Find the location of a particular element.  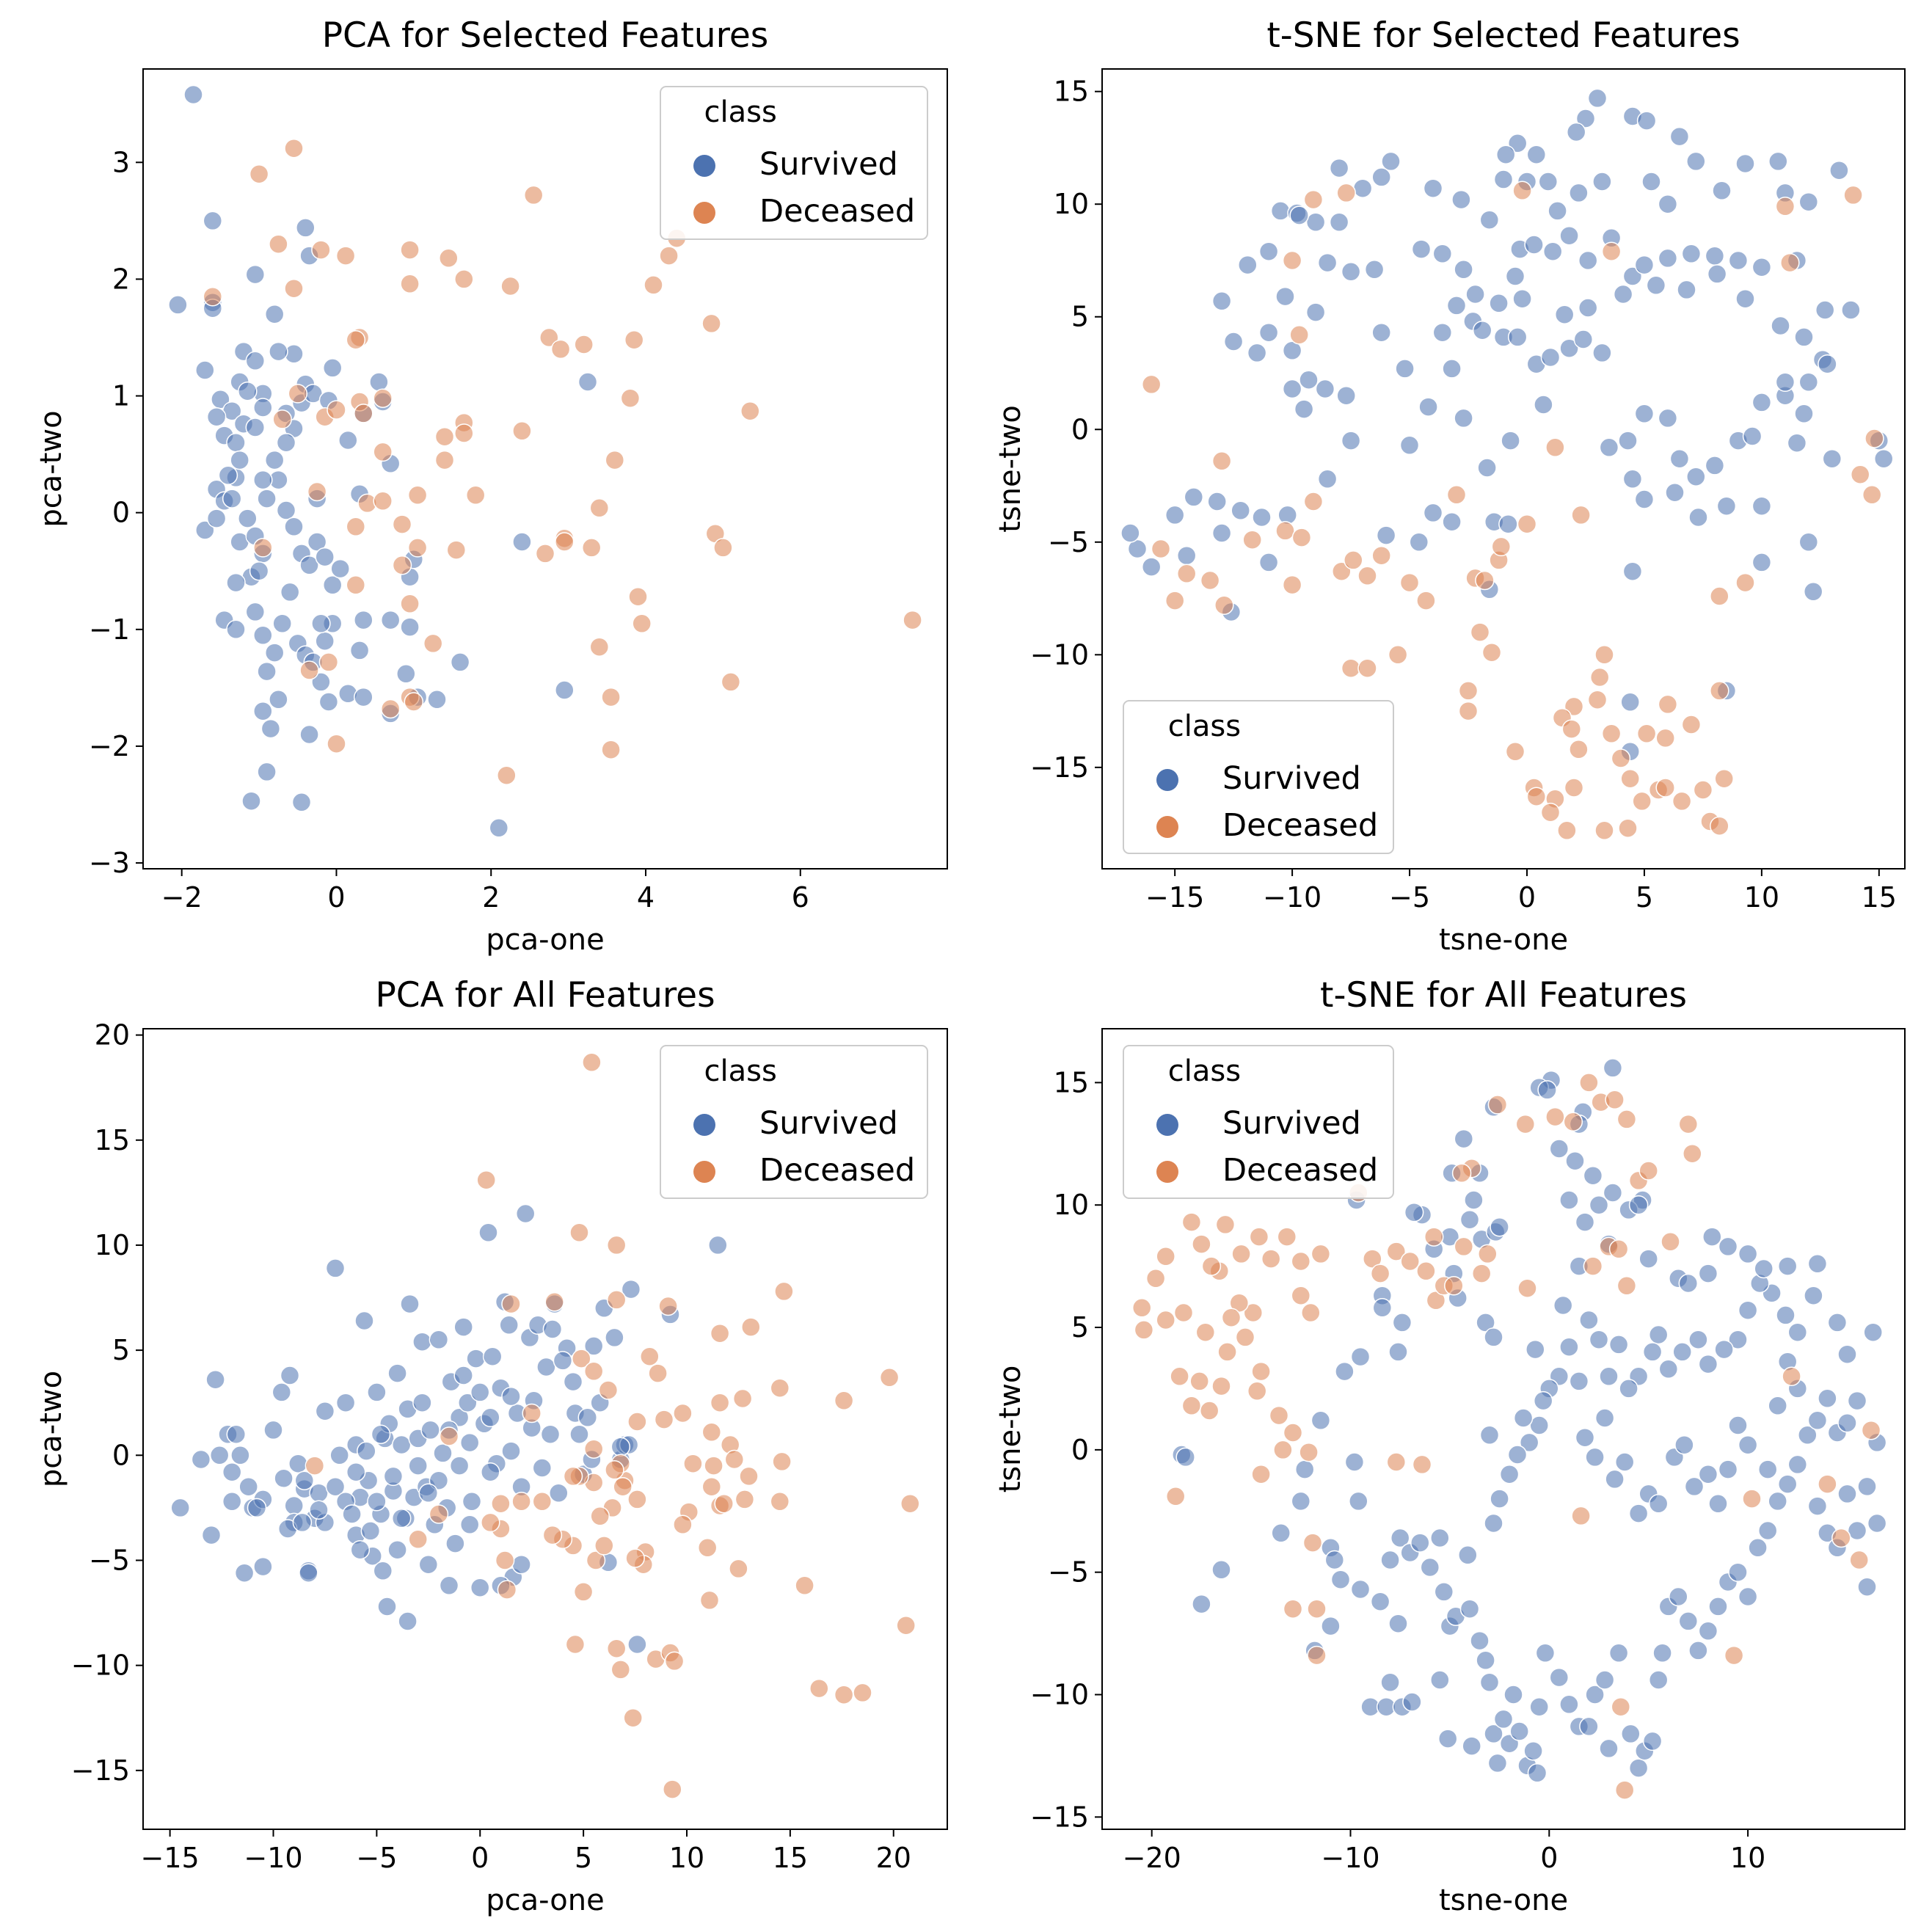

x-tick-label: 10 is located at coordinates (686, 1858).